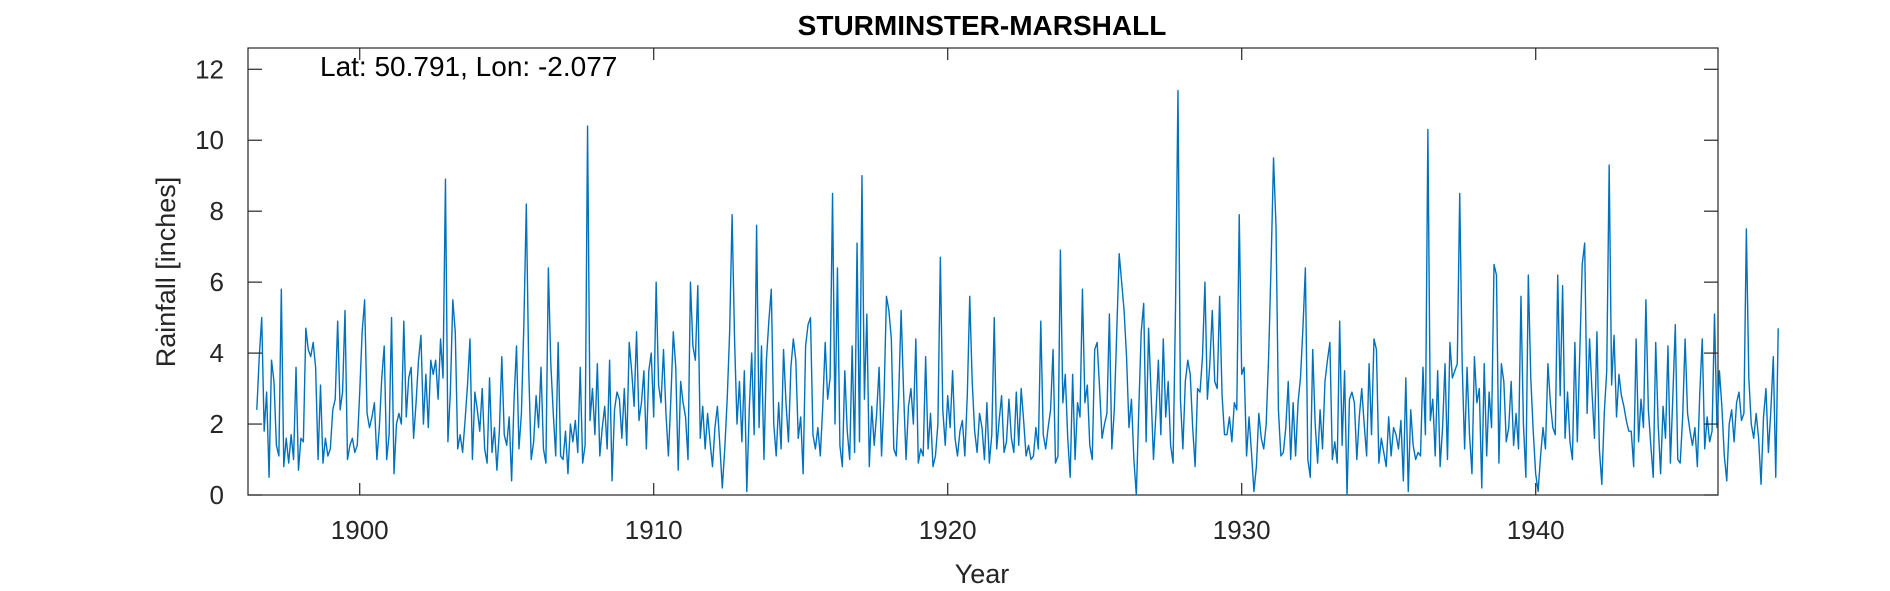  Describe the element at coordinates (217, 495) in the screenshot. I see `y-tick-label: 0` at that location.